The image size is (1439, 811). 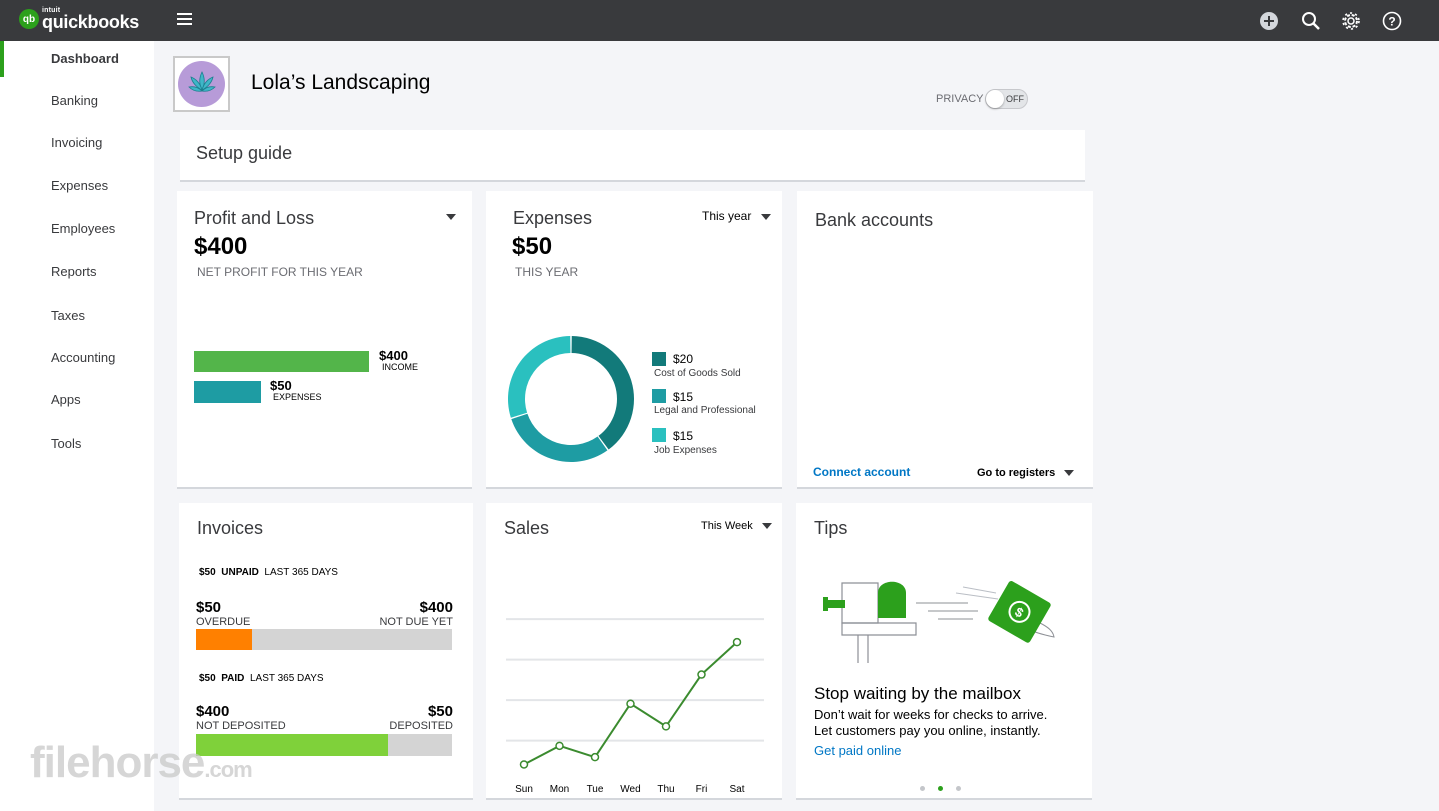 I want to click on legend-label: Cost of Goods Sold, so click(x=697, y=373).